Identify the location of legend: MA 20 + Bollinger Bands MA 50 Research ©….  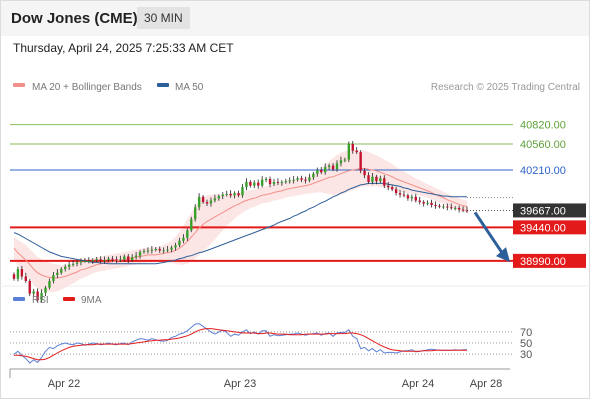
(296, 87).